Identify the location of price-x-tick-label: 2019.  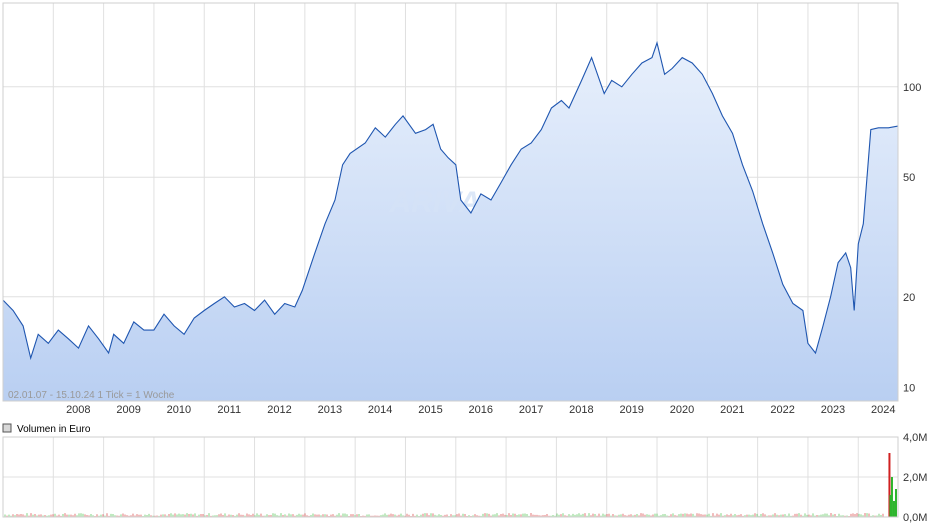
(631, 410).